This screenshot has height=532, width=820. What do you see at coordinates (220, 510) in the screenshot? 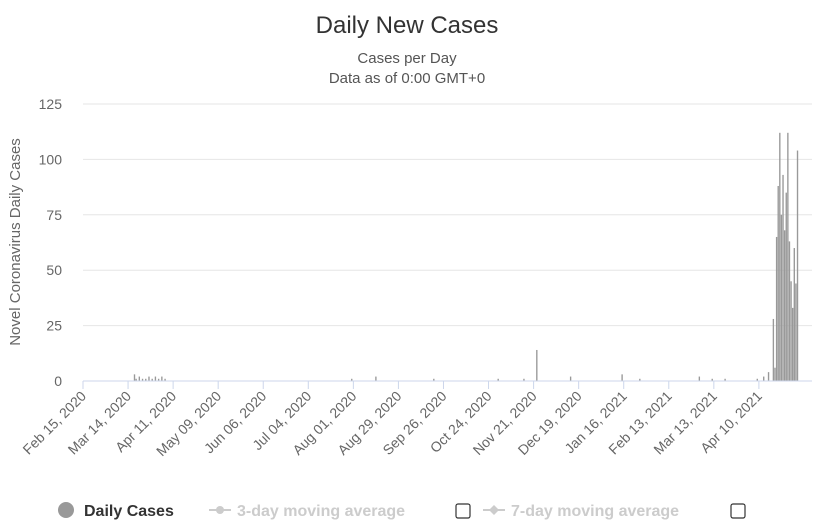
I see `legend-marker-icon` at bounding box center [220, 510].